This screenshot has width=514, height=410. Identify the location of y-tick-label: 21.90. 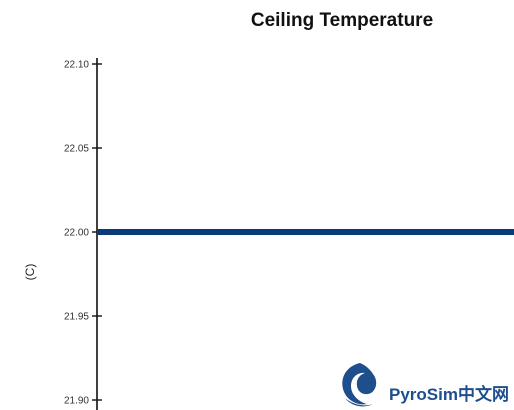
(76, 401).